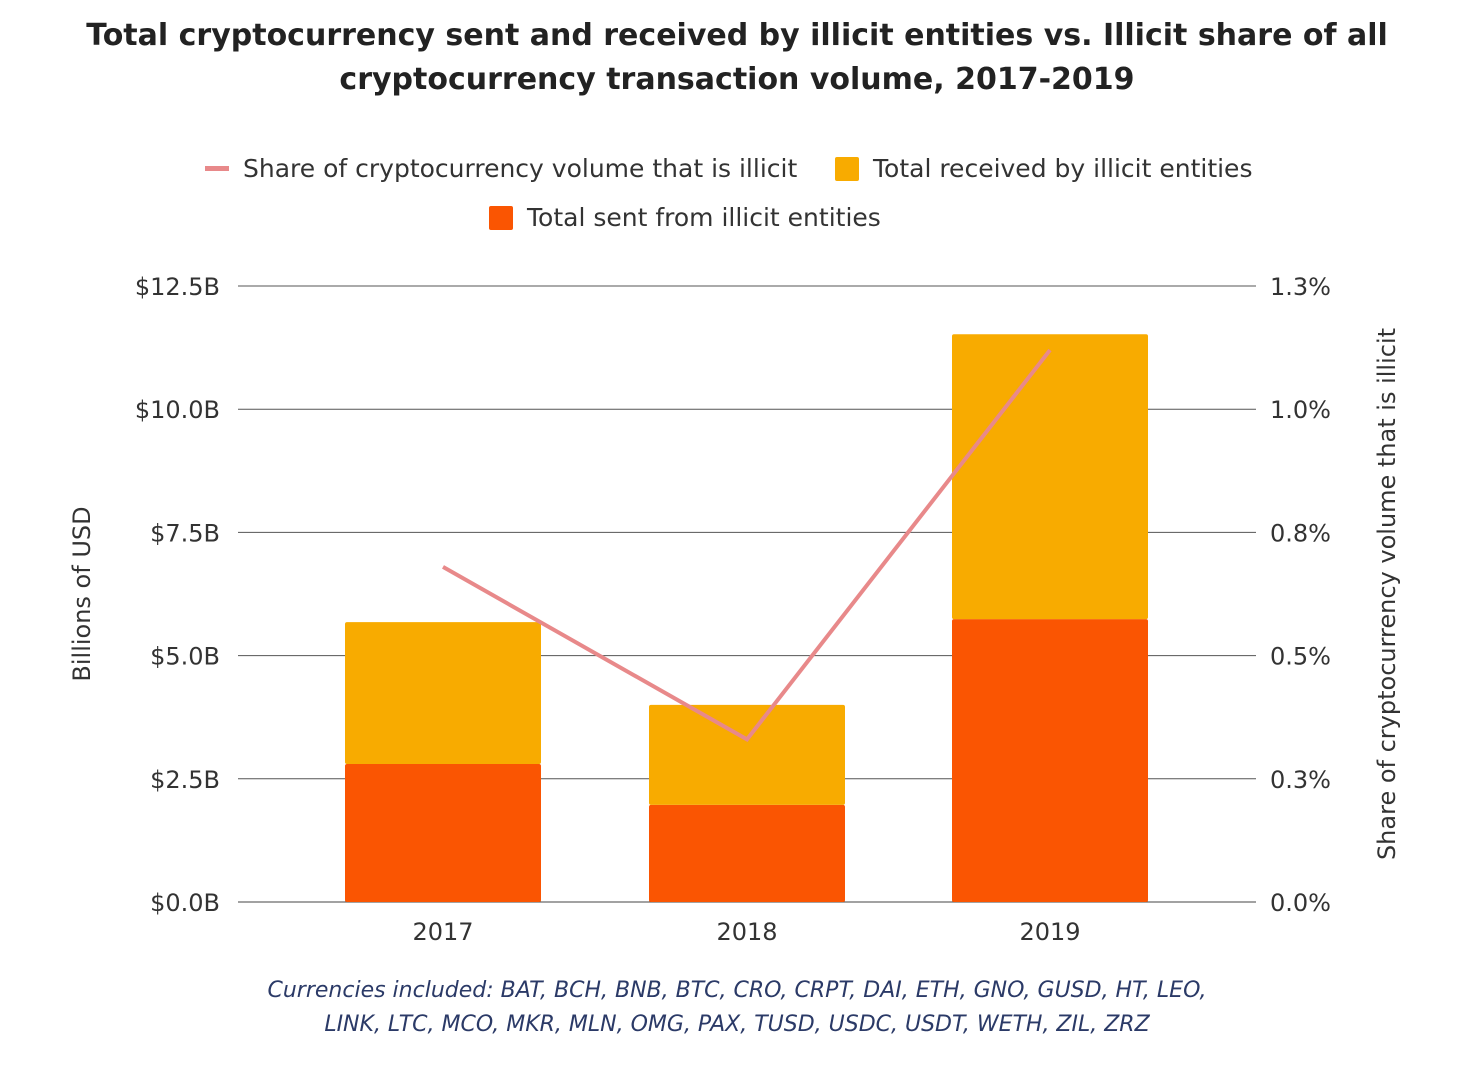 This screenshot has width=1474, height=1067. I want to click on bar-2019-total-received-by-illicit-entities, so click(1050, 477).